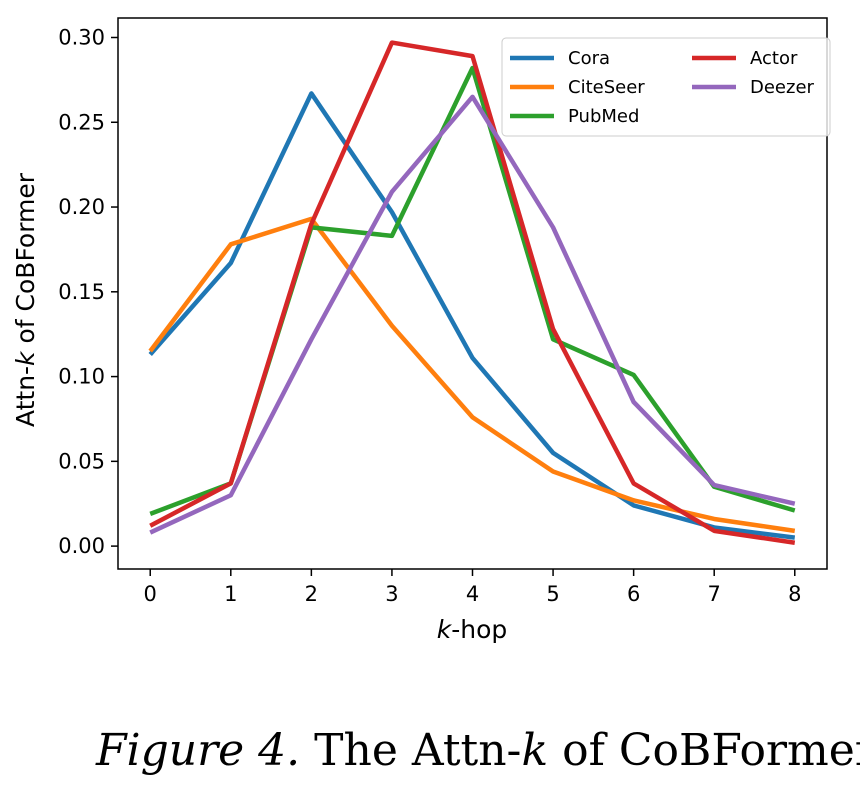 The image size is (860, 800). What do you see at coordinates (81, 377) in the screenshot?
I see `y-tick-label: 0.10` at bounding box center [81, 377].